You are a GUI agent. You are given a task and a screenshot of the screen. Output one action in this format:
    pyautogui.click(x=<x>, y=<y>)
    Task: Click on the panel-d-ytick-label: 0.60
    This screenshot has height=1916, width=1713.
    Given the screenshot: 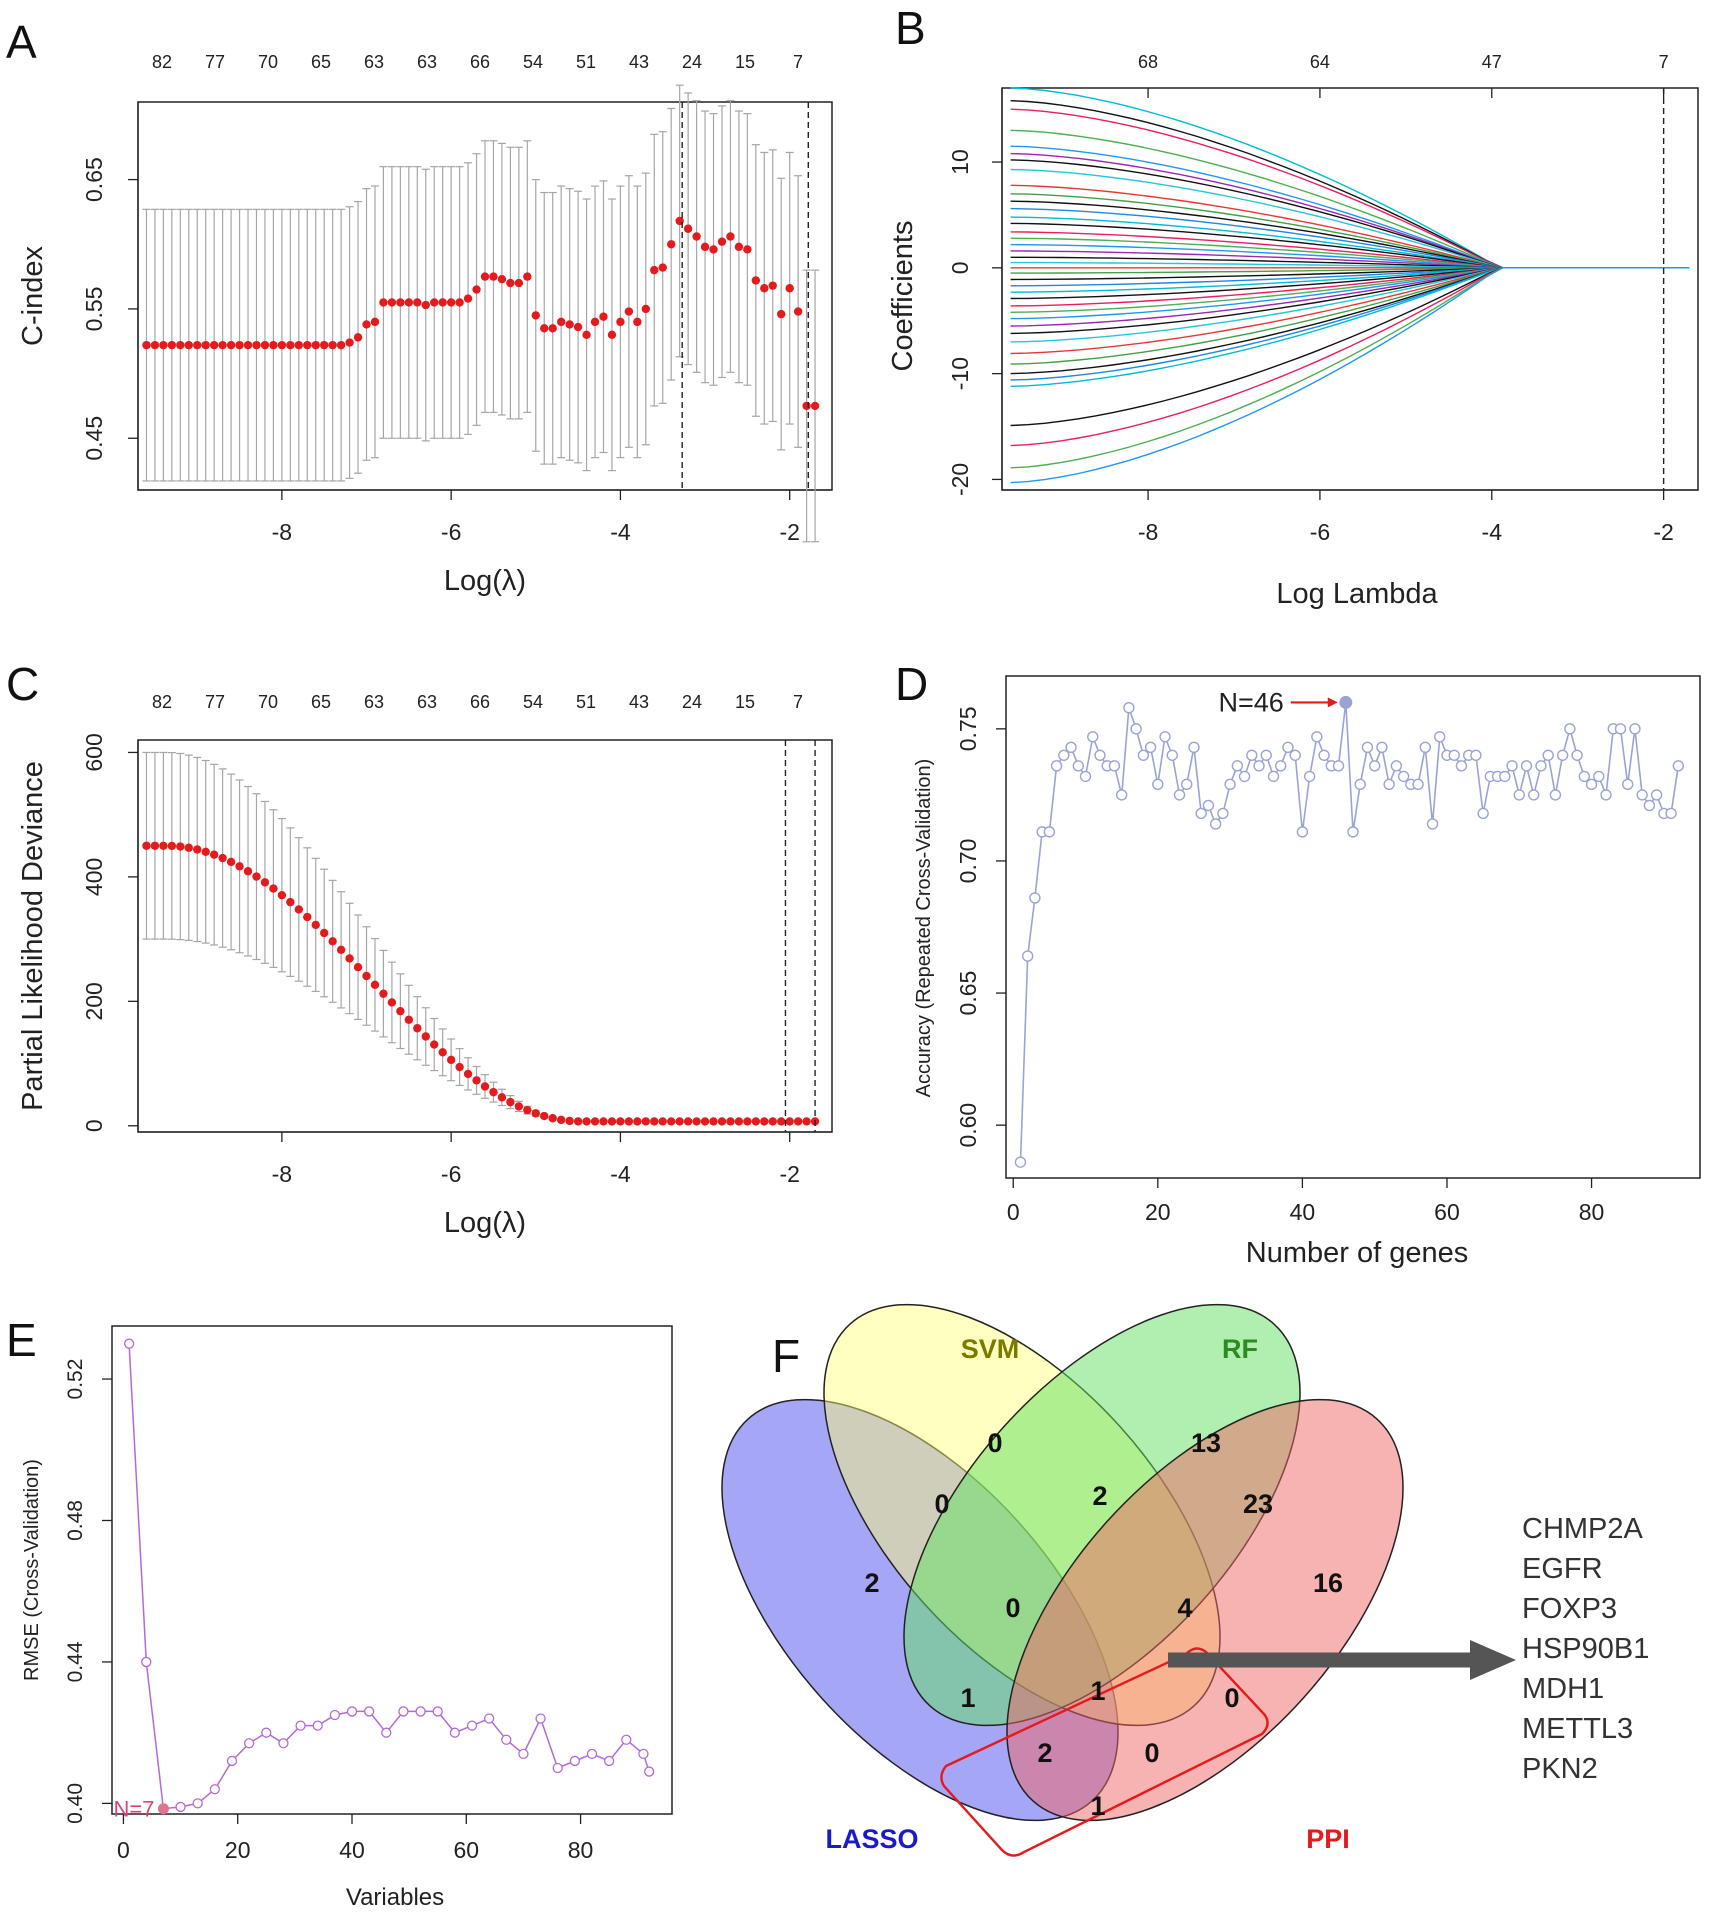 What is the action you would take?
    pyautogui.click(x=968, y=1125)
    